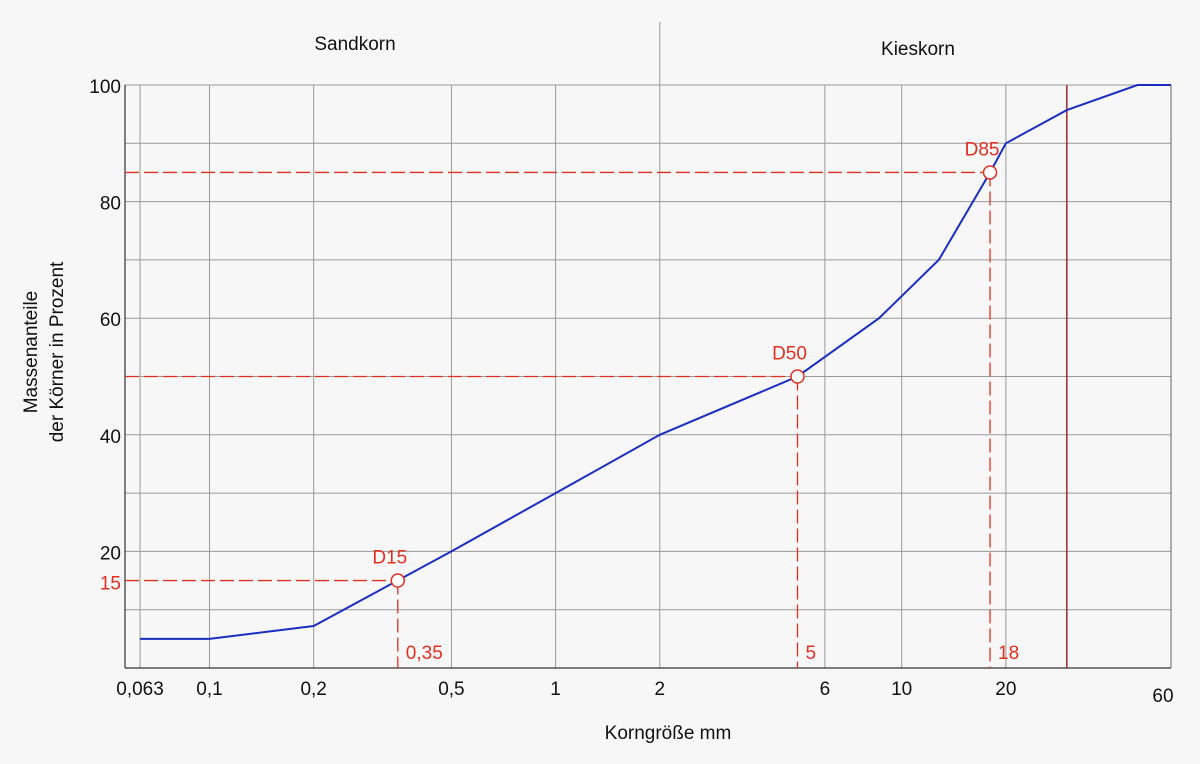 The image size is (1200, 764). What do you see at coordinates (789, 354) in the screenshot?
I see `marker-label: D50` at bounding box center [789, 354].